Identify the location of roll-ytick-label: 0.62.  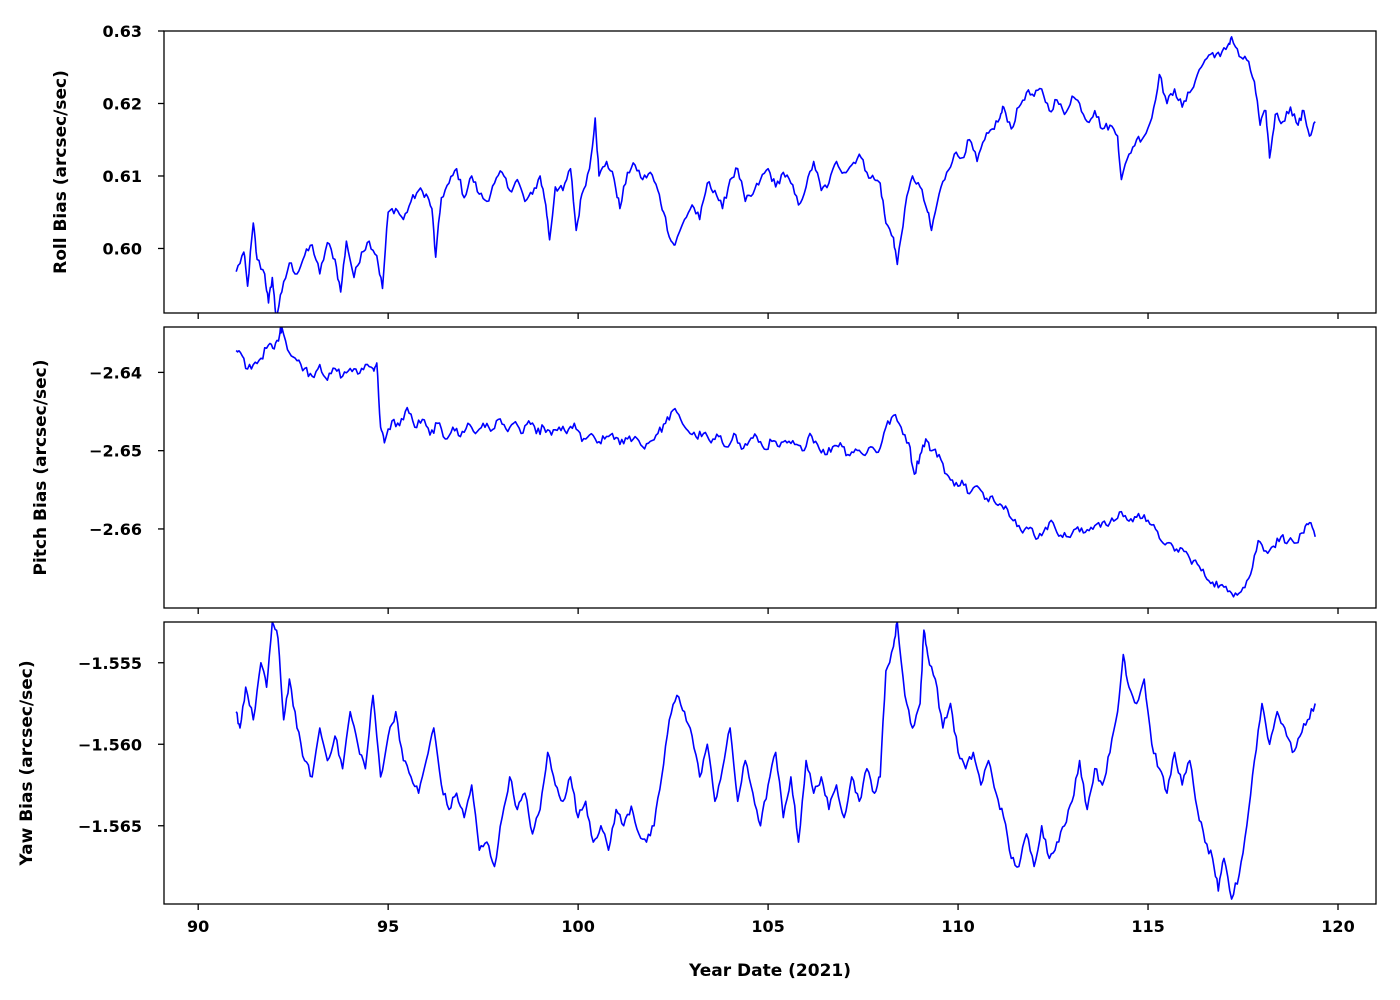
(122, 103).